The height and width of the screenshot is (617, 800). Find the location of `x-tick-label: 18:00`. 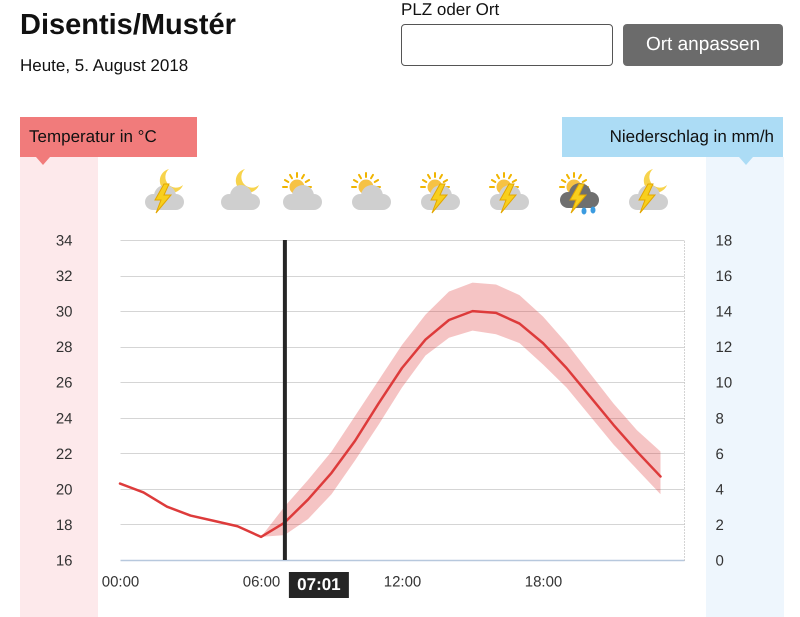

x-tick-label: 18:00 is located at coordinates (543, 581).